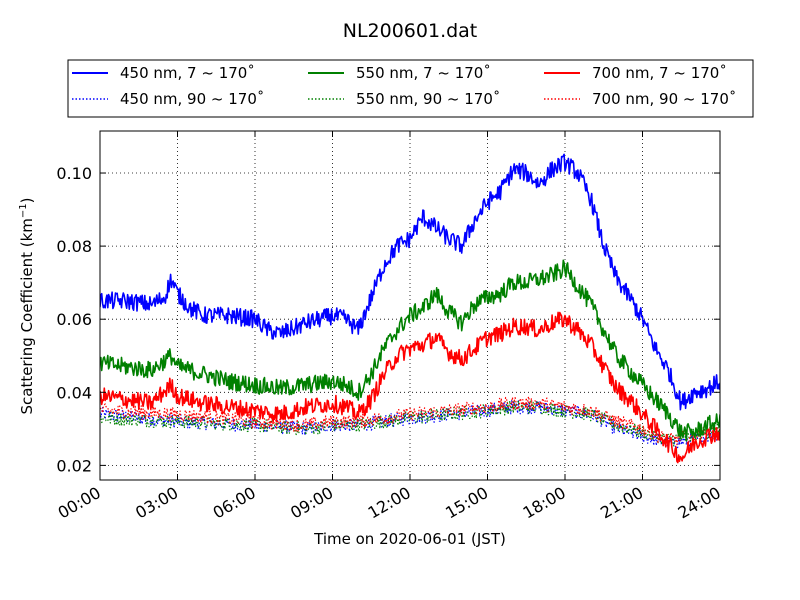  What do you see at coordinates (389, 503) in the screenshot?
I see `x-tick-label: 12:00` at bounding box center [389, 503].